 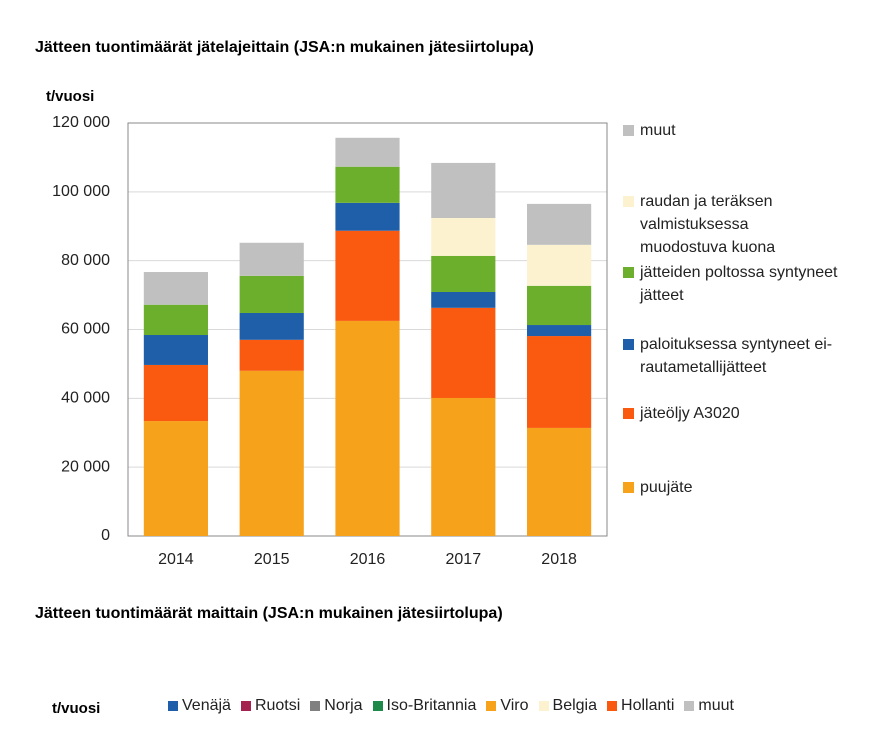 I want to click on legend-item: Ruotsi, so click(x=270, y=706).